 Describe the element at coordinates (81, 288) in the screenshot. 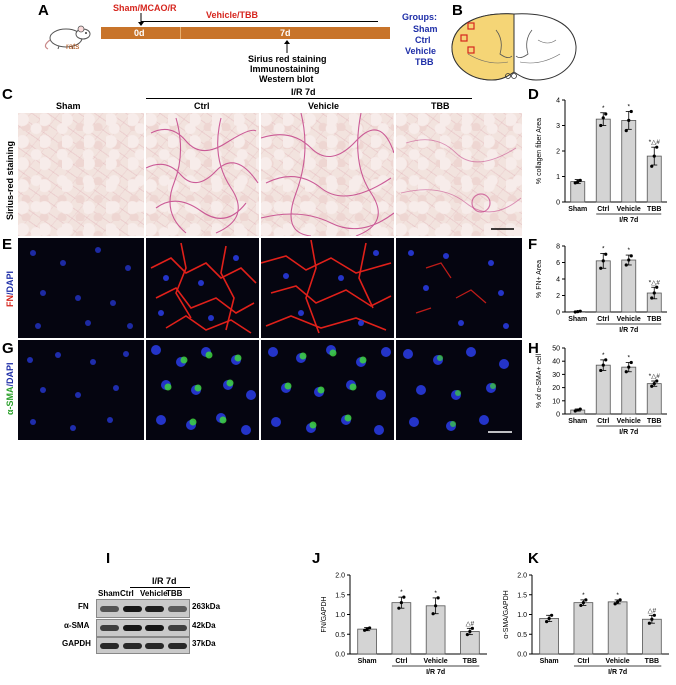

I see `fn-sham-image` at that location.